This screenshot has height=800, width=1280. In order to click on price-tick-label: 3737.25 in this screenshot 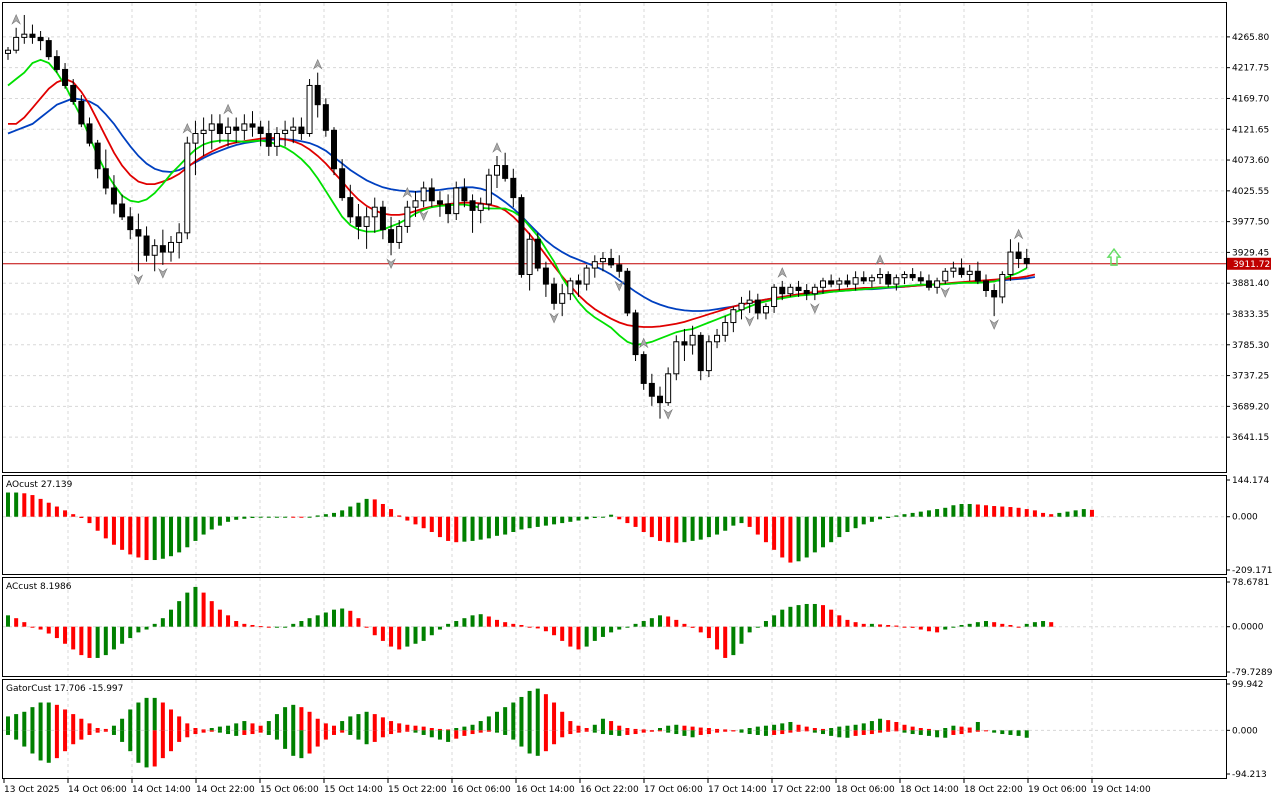, I will do `click(1250, 377)`.